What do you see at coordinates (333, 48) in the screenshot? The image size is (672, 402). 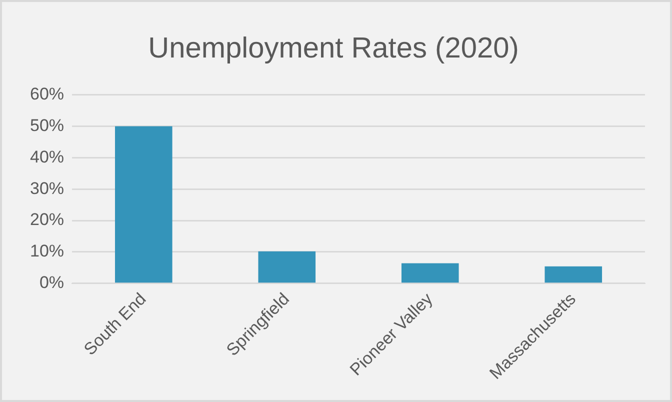 I see `chart-title: Unemployment Rates (2020)` at bounding box center [333, 48].